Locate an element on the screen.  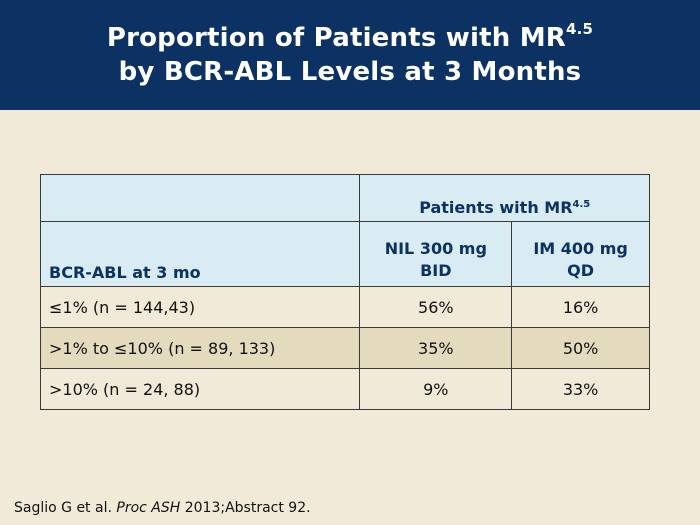
citation-suffix: 2013;Abstract 92. is located at coordinates (245, 508).